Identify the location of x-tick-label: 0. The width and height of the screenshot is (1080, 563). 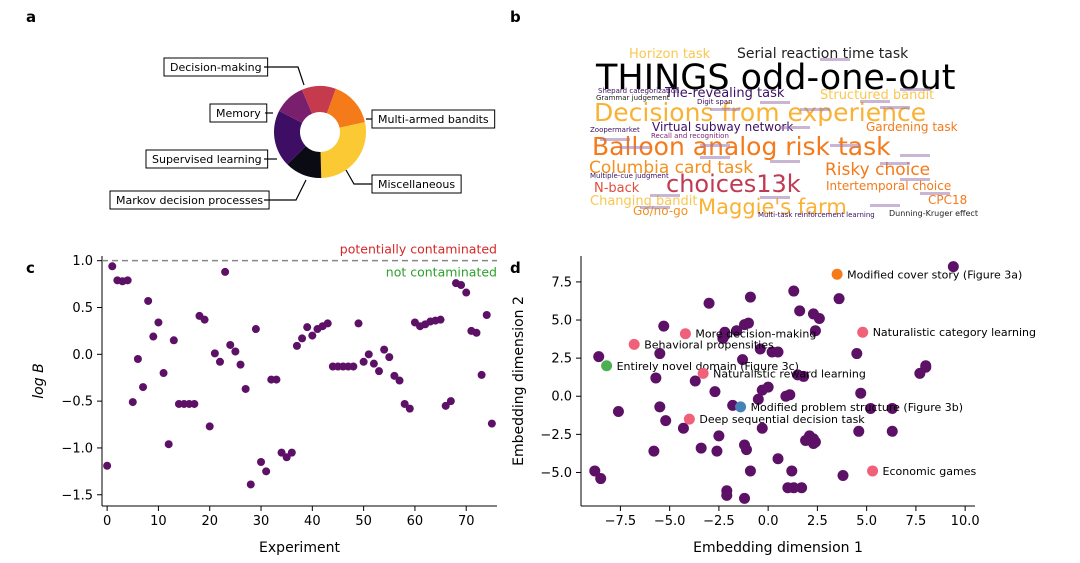
(107, 521).